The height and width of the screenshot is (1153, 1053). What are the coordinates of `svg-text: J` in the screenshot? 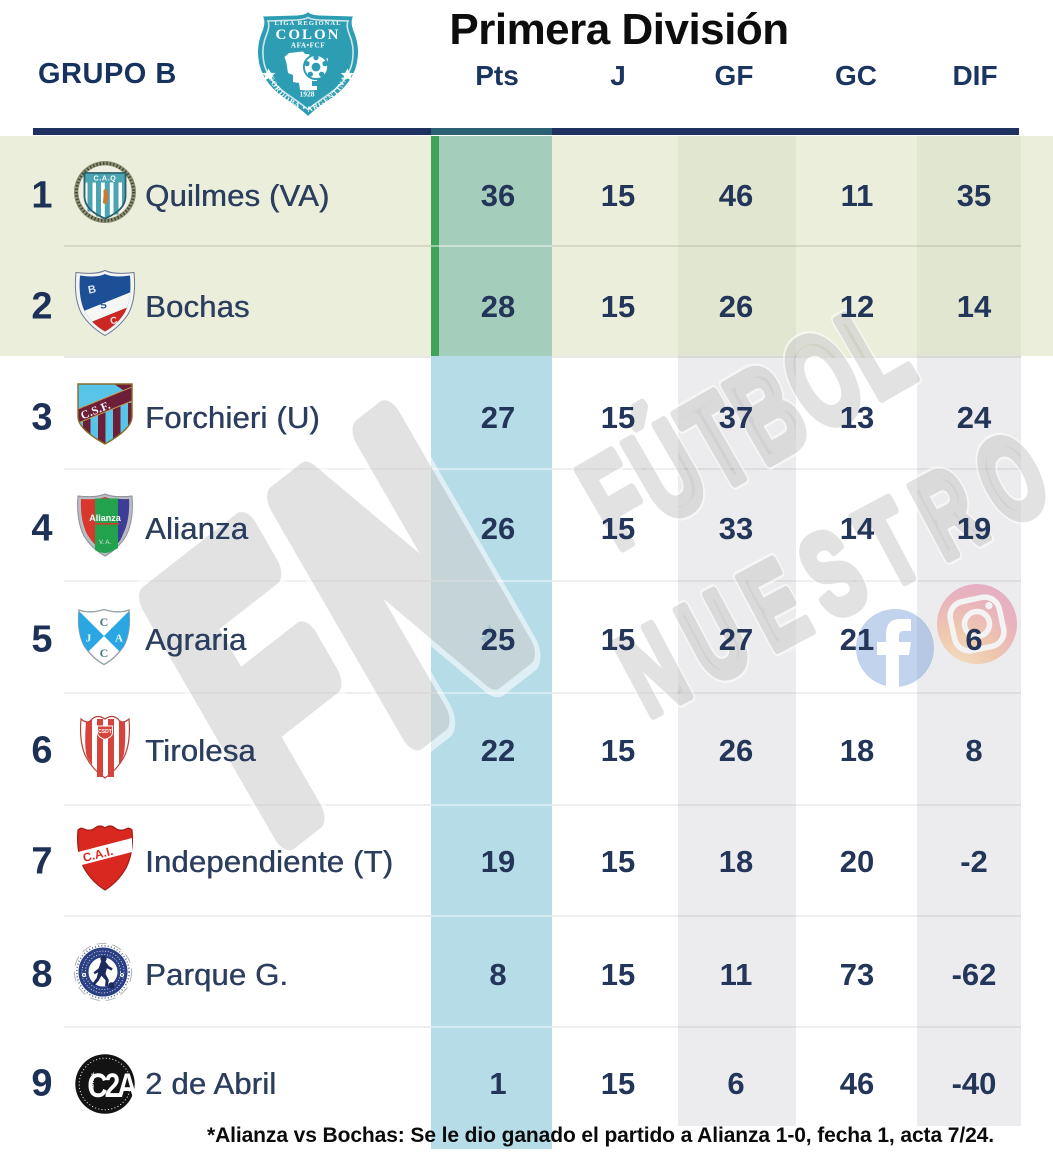 It's located at (89, 639).